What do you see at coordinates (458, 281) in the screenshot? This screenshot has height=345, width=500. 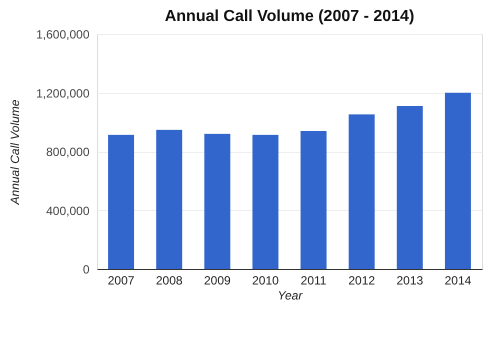 I see `x-tick-label: 2014` at bounding box center [458, 281].